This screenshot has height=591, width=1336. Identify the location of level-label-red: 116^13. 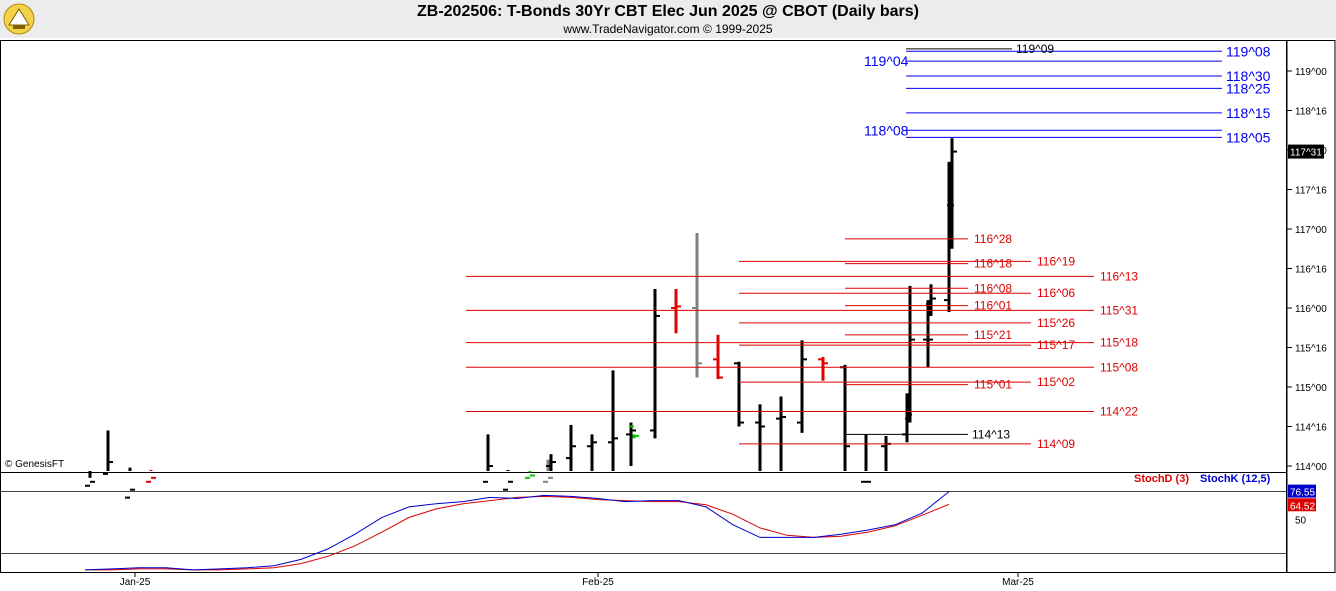
(1119, 276).